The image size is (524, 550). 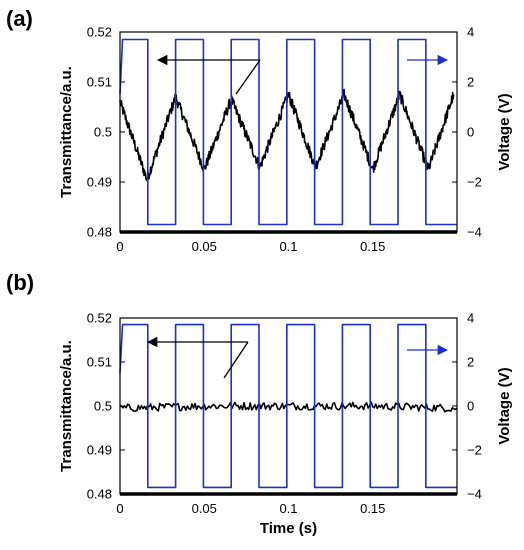 I want to click on panel-a-arrow-to-left-axis, so click(x=248, y=77).